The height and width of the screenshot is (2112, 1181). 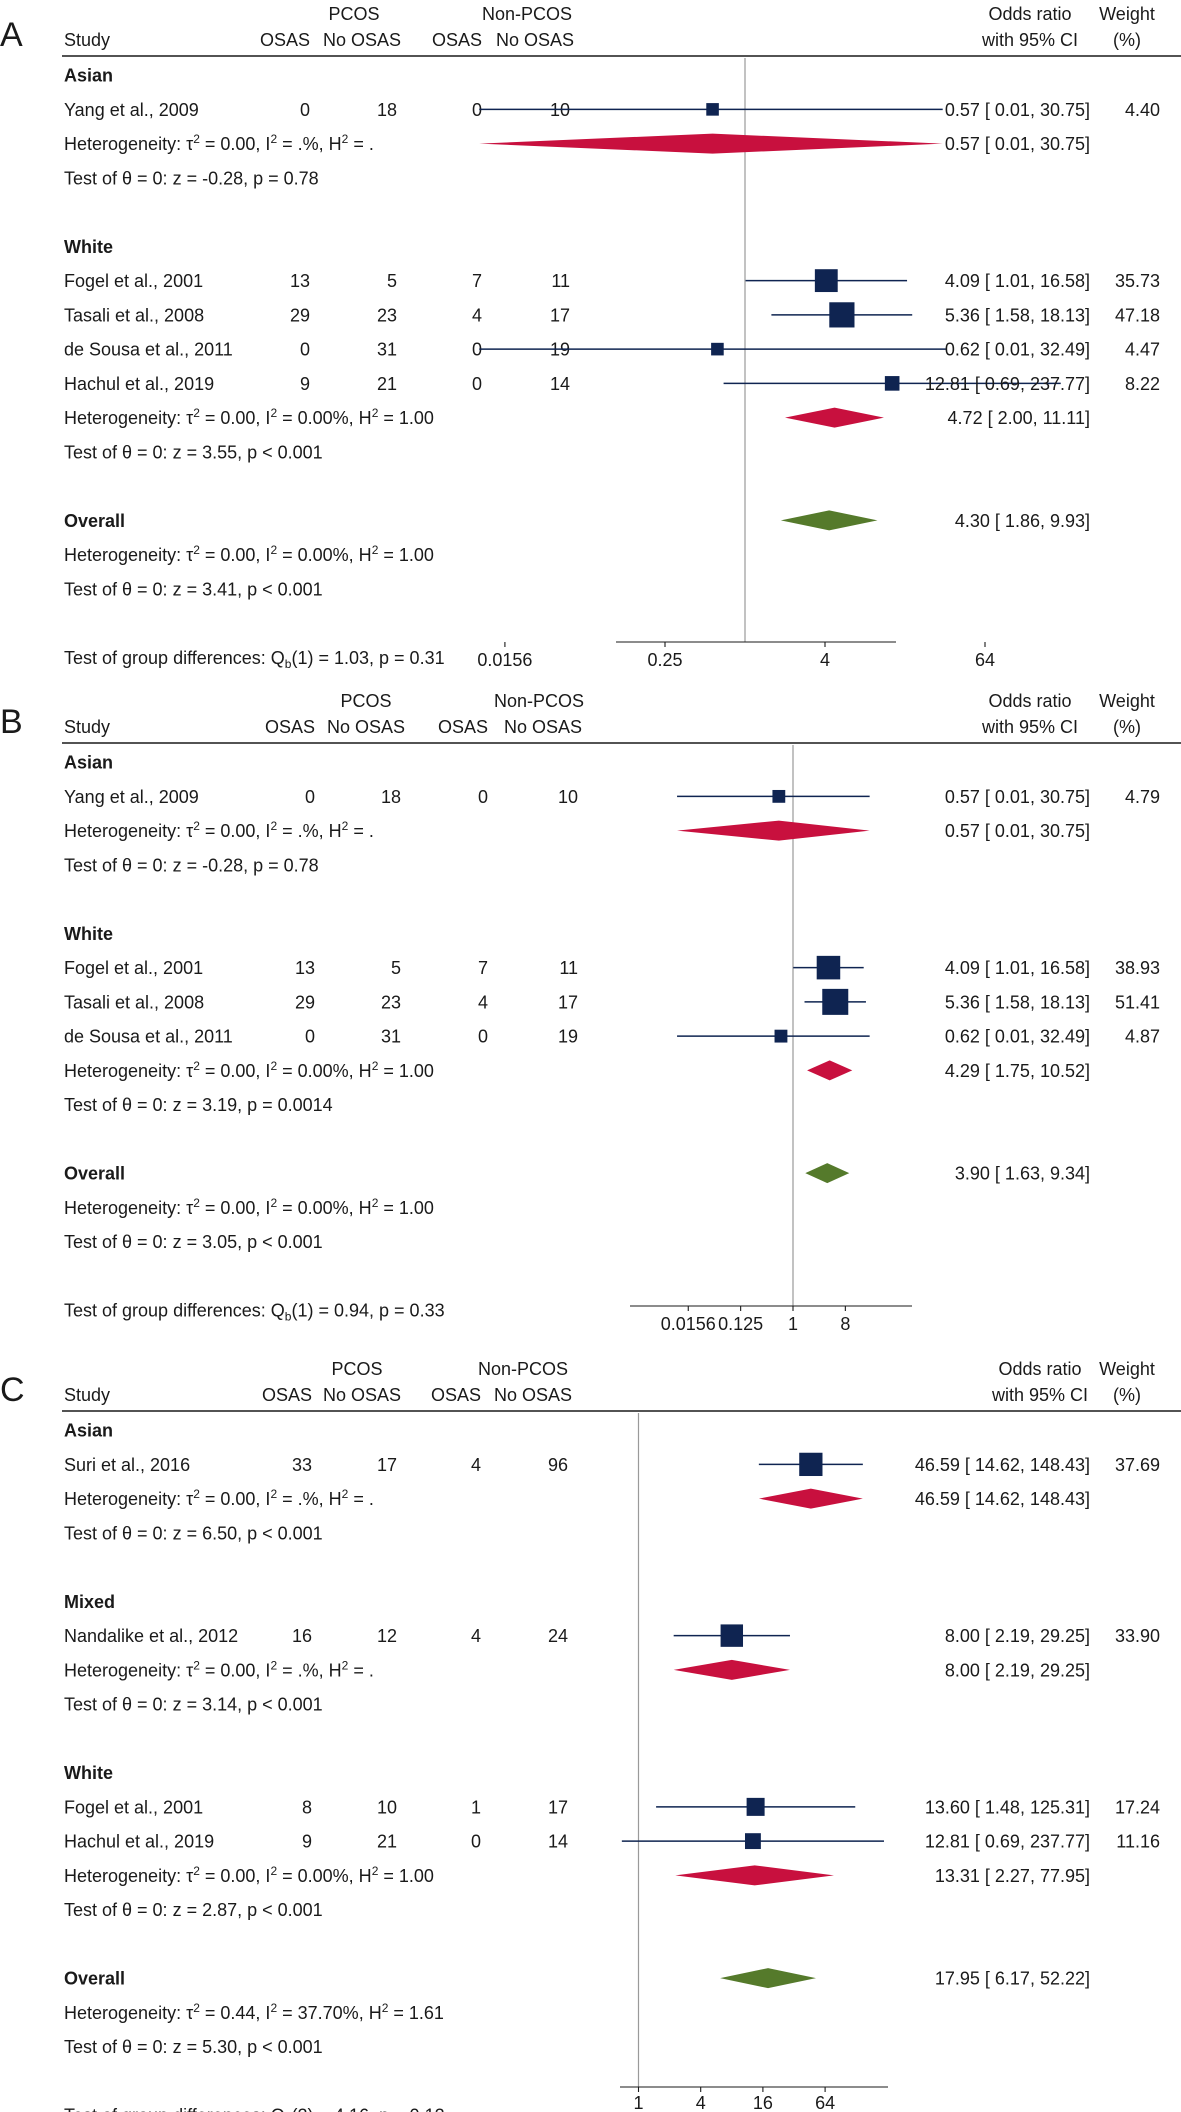 What do you see at coordinates (11, 35) in the screenshot?
I see `panel-label: A` at bounding box center [11, 35].